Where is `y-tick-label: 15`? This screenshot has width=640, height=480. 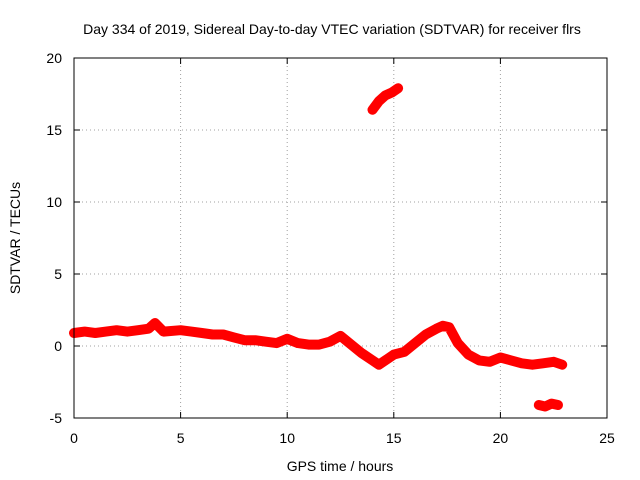
y-tick-label: 15 is located at coordinates (54, 130).